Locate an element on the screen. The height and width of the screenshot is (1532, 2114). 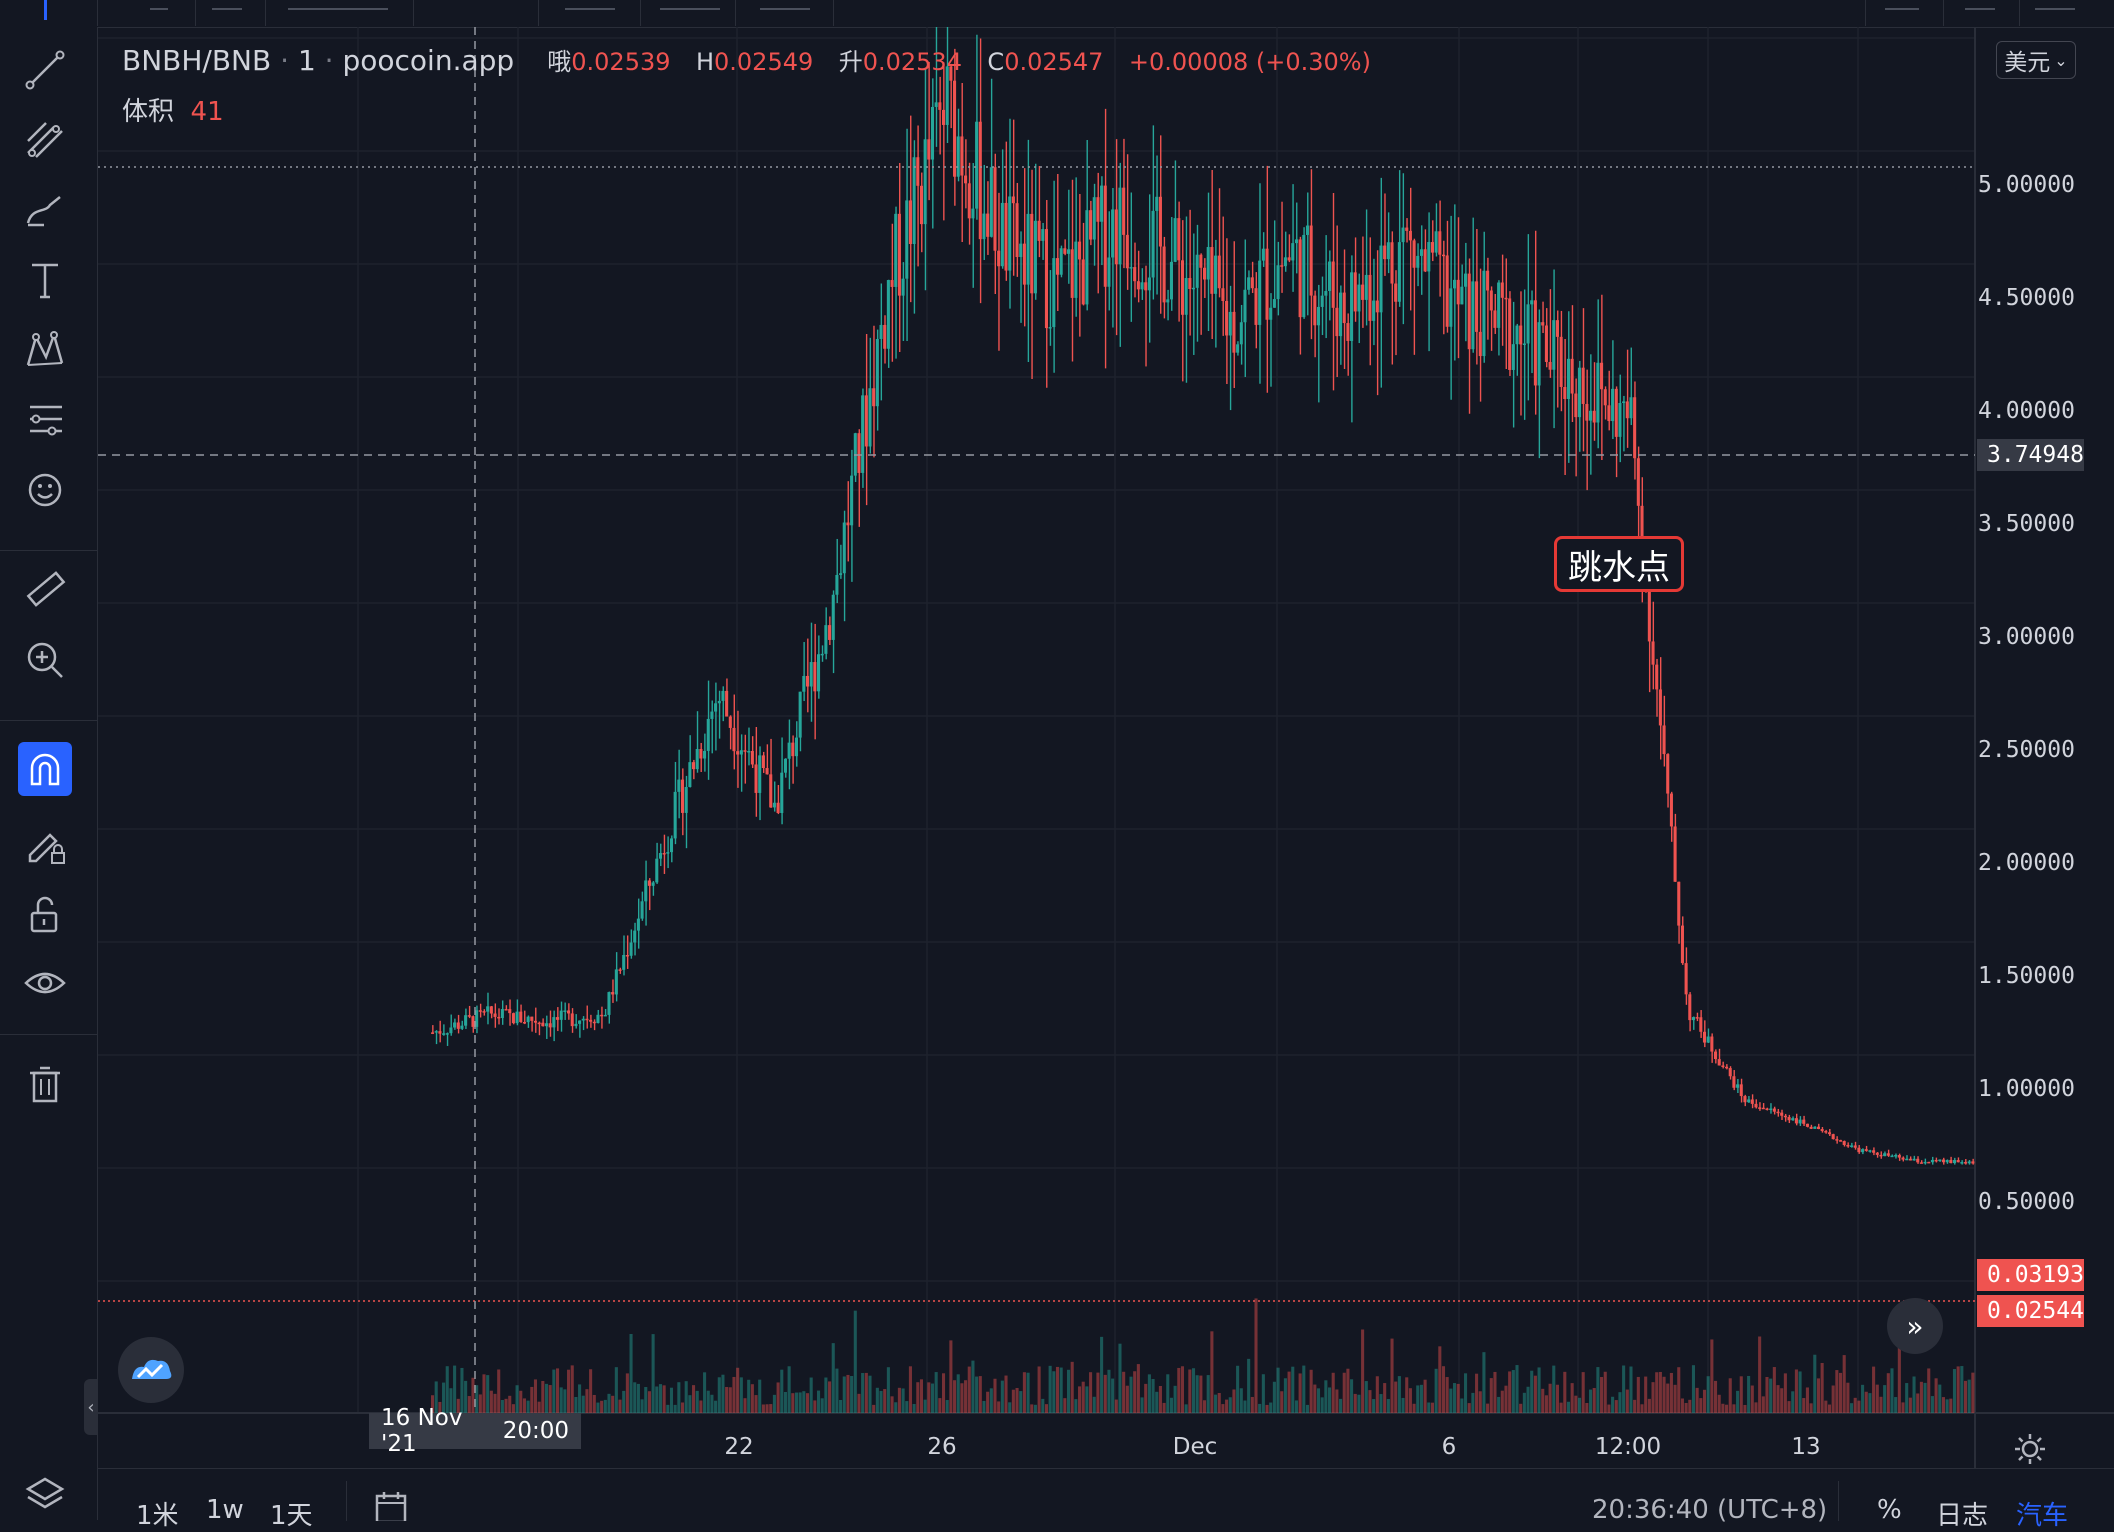
forecast-icon is located at coordinates (45, 420).